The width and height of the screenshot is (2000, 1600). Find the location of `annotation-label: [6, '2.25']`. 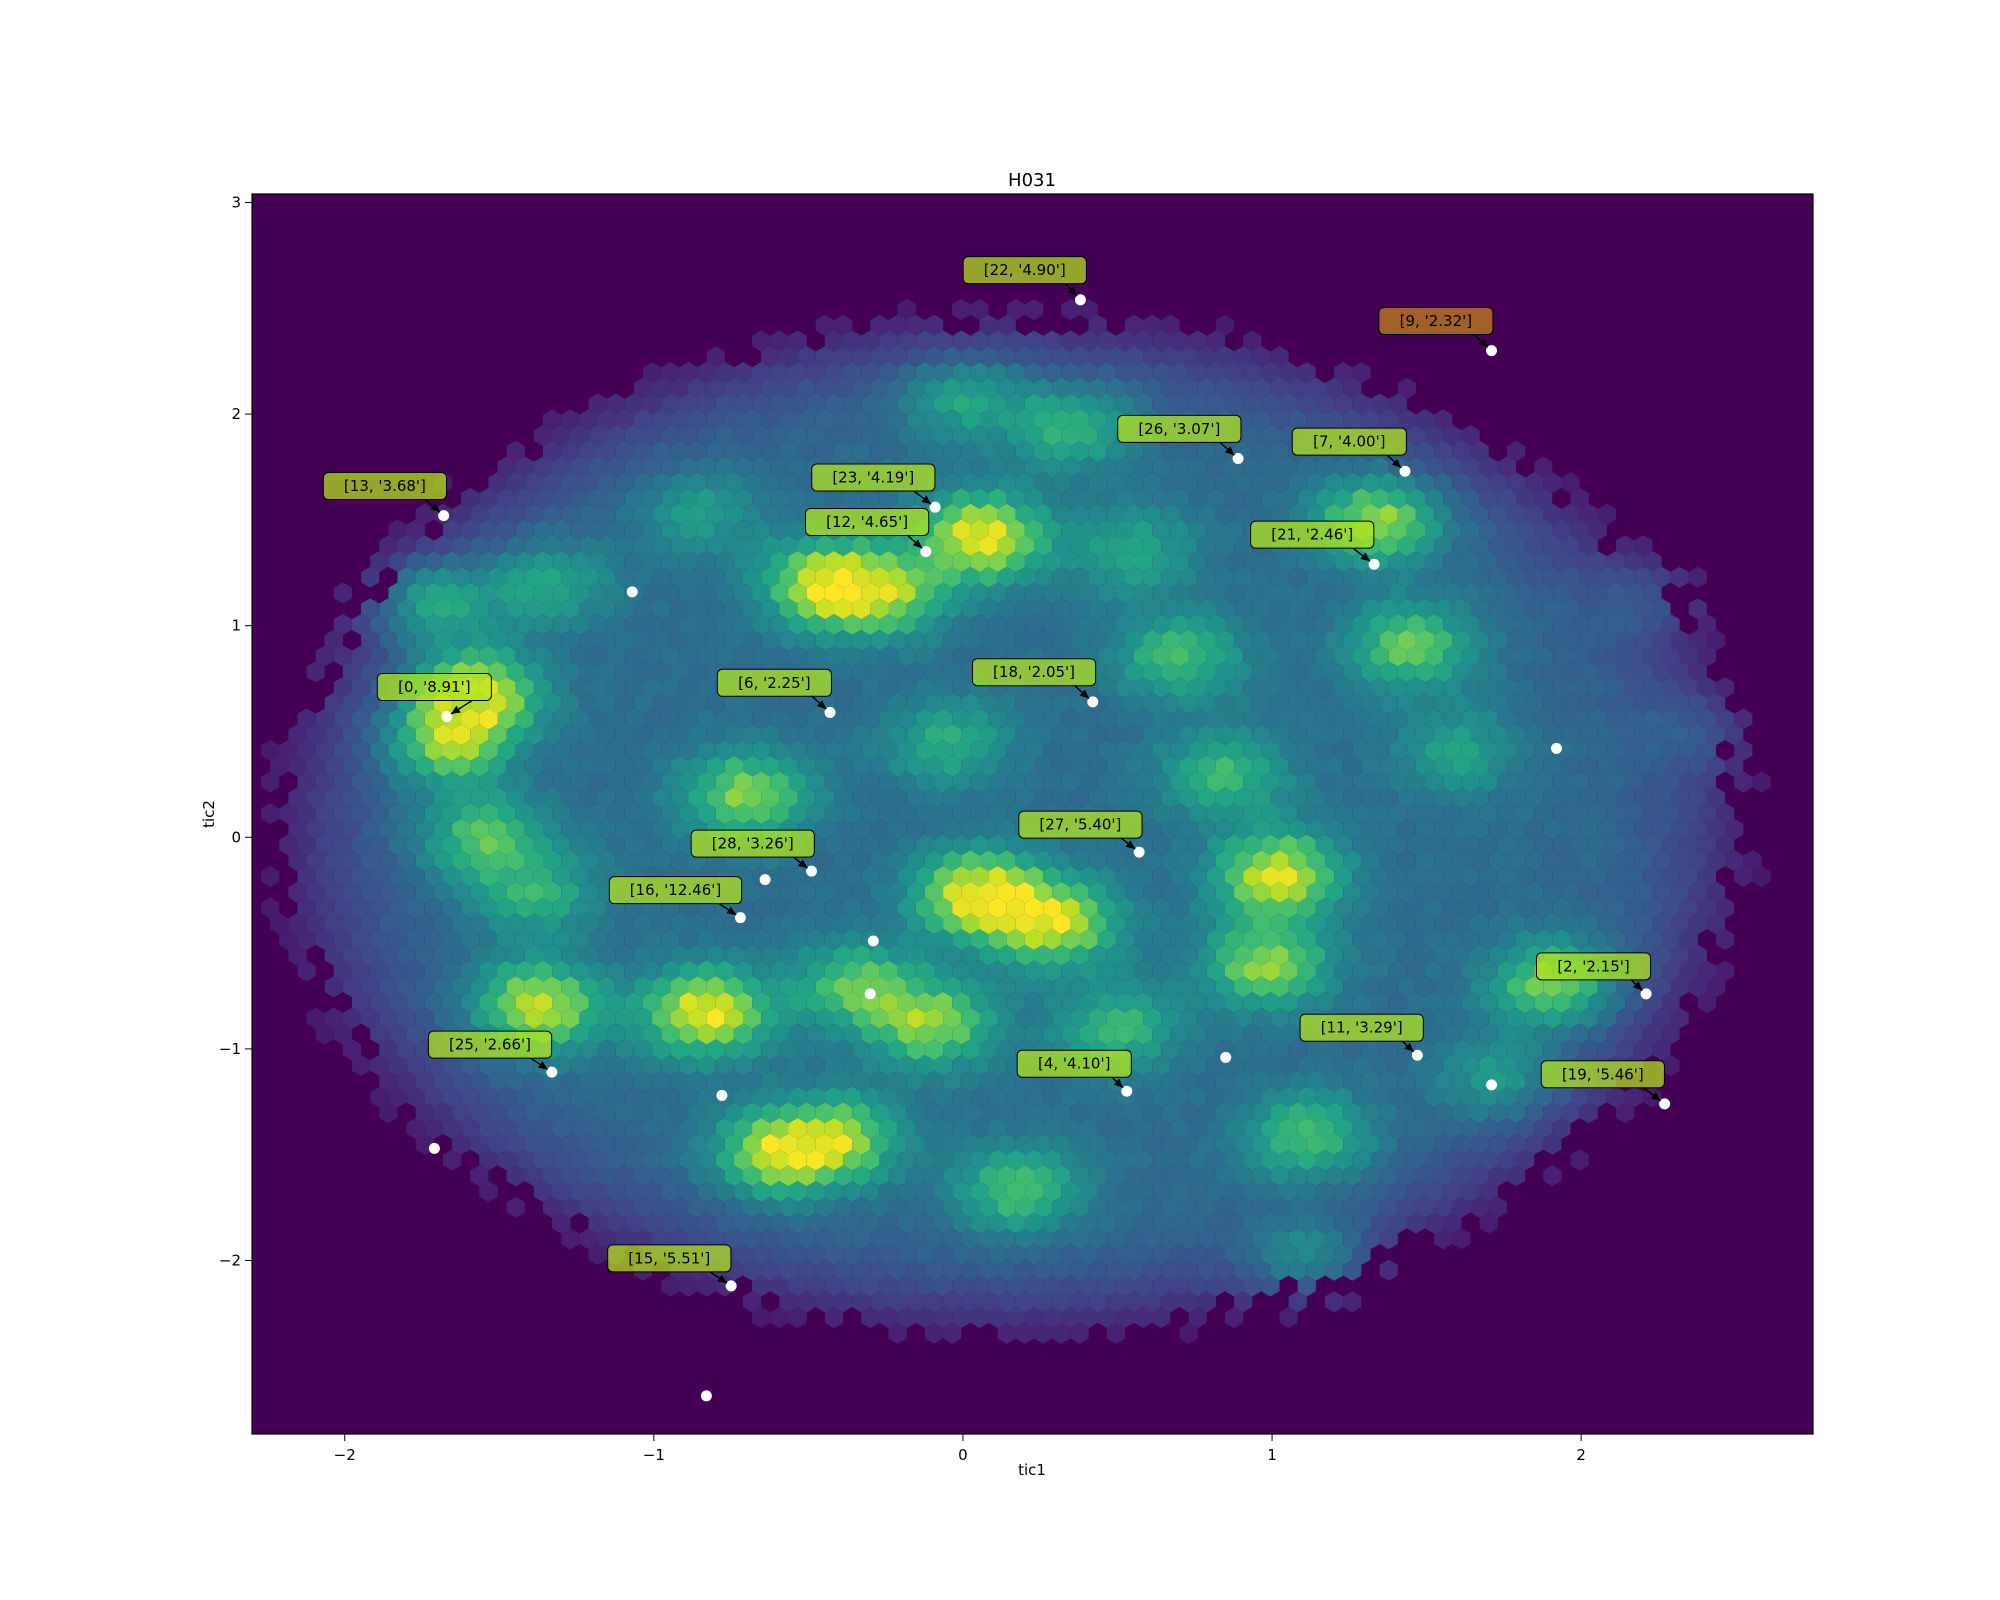

annotation-label: [6, '2.25'] is located at coordinates (774, 683).